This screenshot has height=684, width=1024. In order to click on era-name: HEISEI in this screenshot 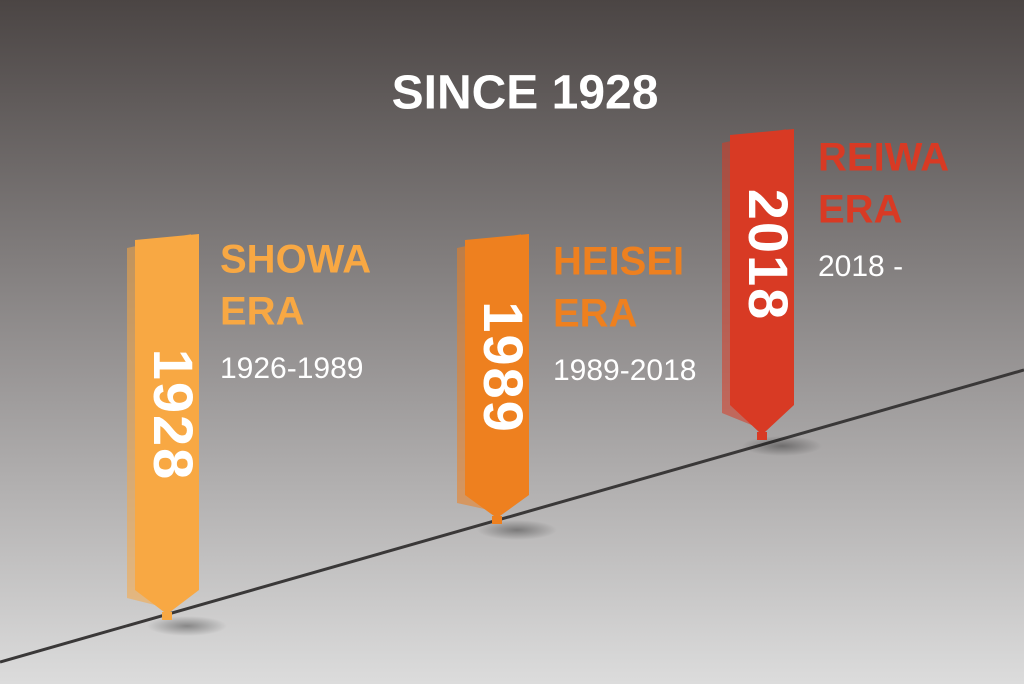, I will do `click(618, 262)`.